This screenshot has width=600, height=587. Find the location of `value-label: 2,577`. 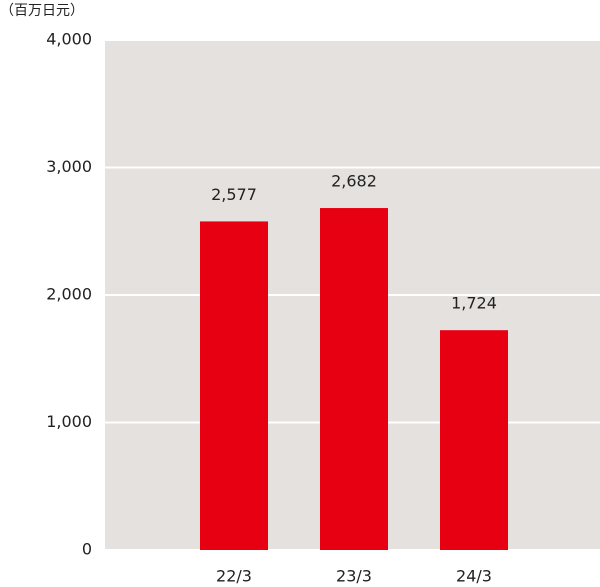

value-label: 2,577 is located at coordinates (234, 194).